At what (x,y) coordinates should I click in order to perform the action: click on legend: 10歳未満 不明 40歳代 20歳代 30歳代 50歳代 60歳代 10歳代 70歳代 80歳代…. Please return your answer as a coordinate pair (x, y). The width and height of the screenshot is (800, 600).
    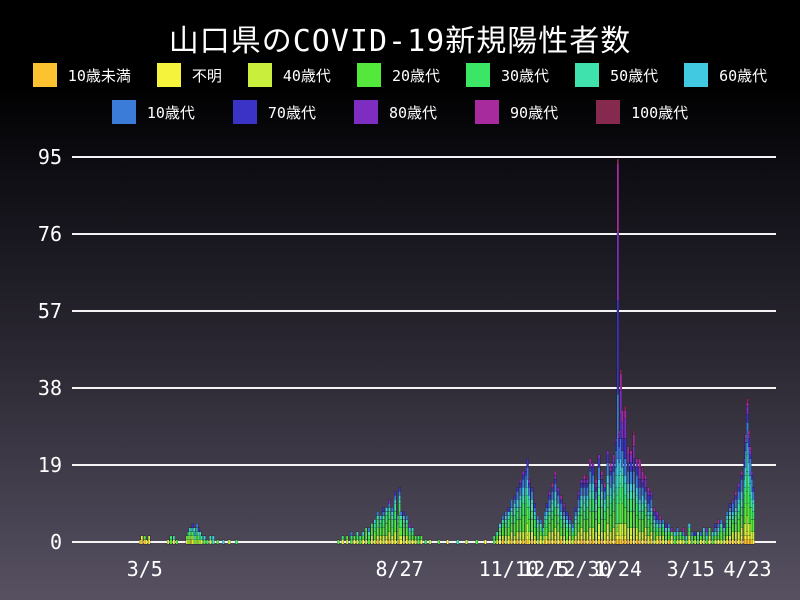
    Looking at the image, I should click on (400, 93).